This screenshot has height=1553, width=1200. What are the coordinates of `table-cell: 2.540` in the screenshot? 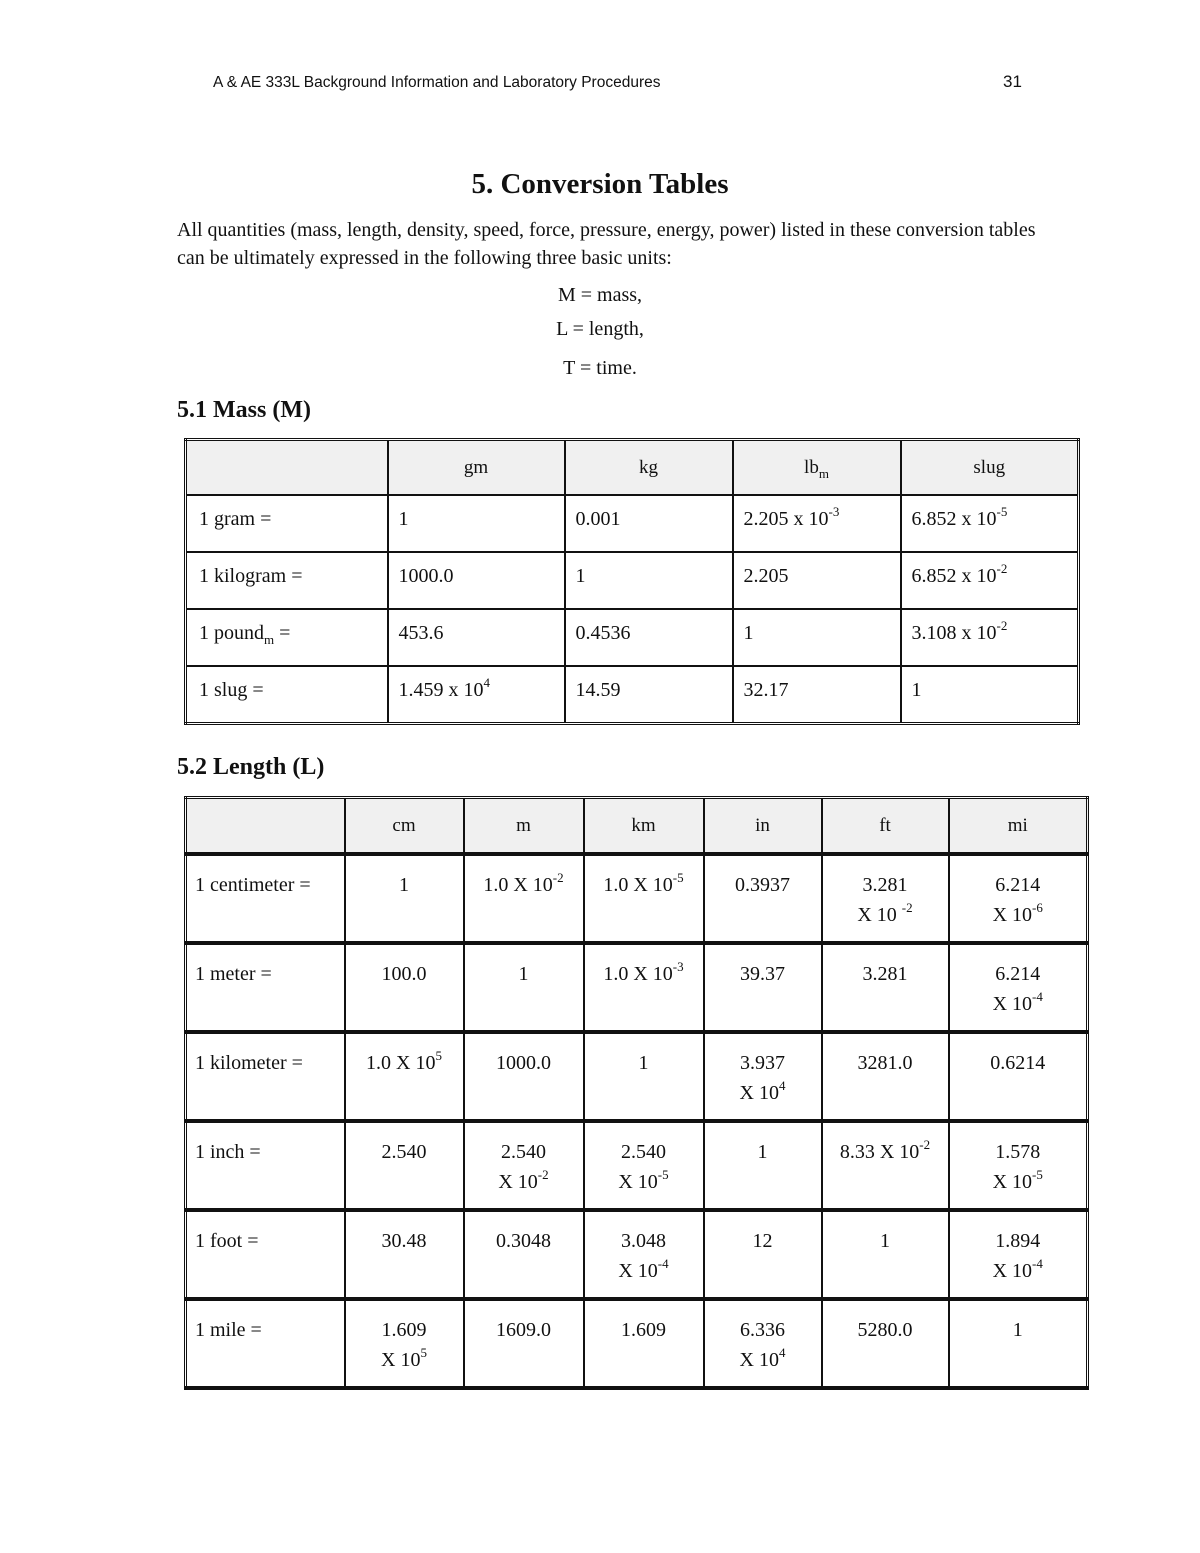 It's located at (404, 1165).